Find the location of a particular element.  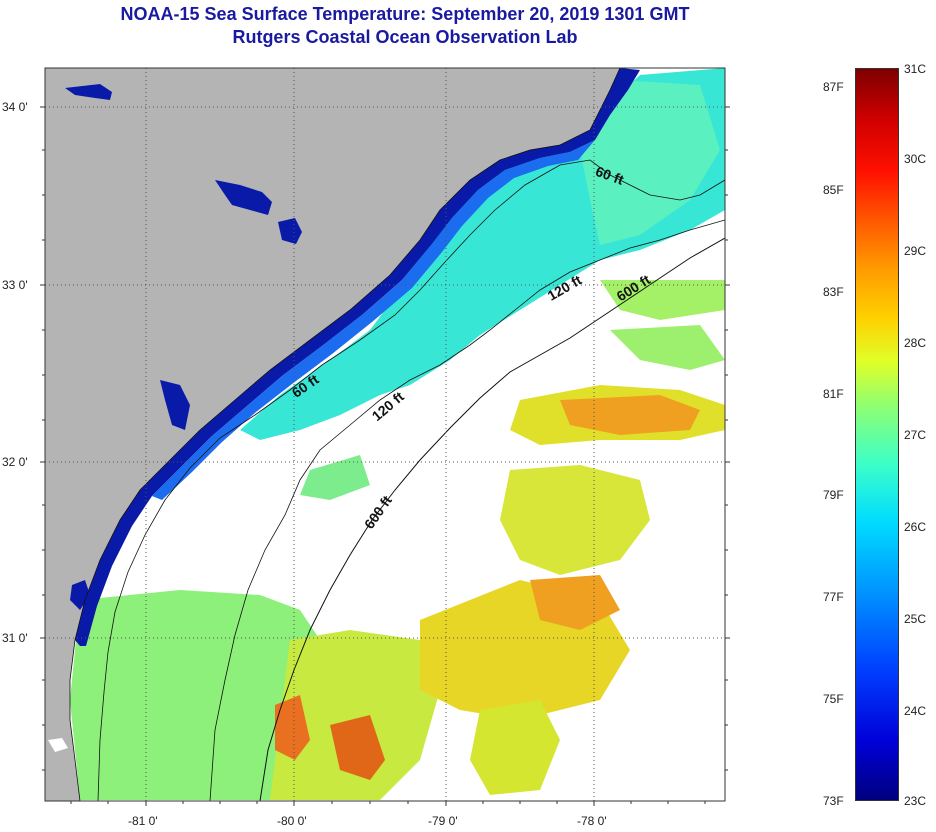

fahrenheit-label: 77F is located at coordinates (833, 597).